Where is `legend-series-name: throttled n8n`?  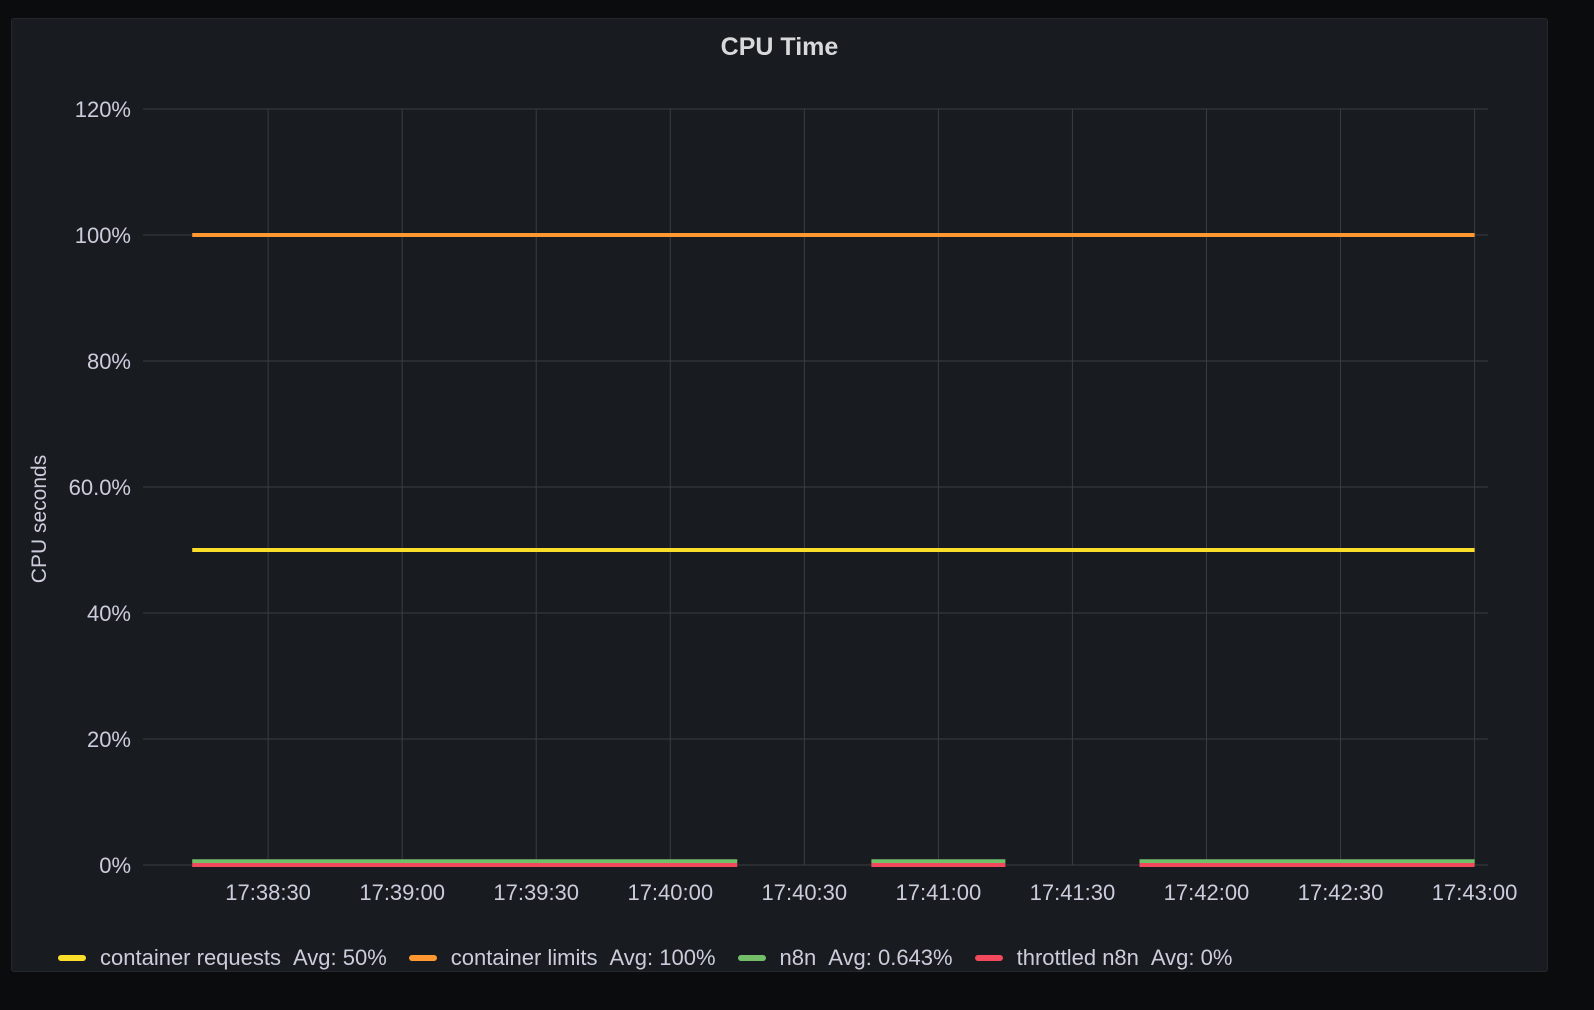 legend-series-name: throttled n8n is located at coordinates (1077, 957).